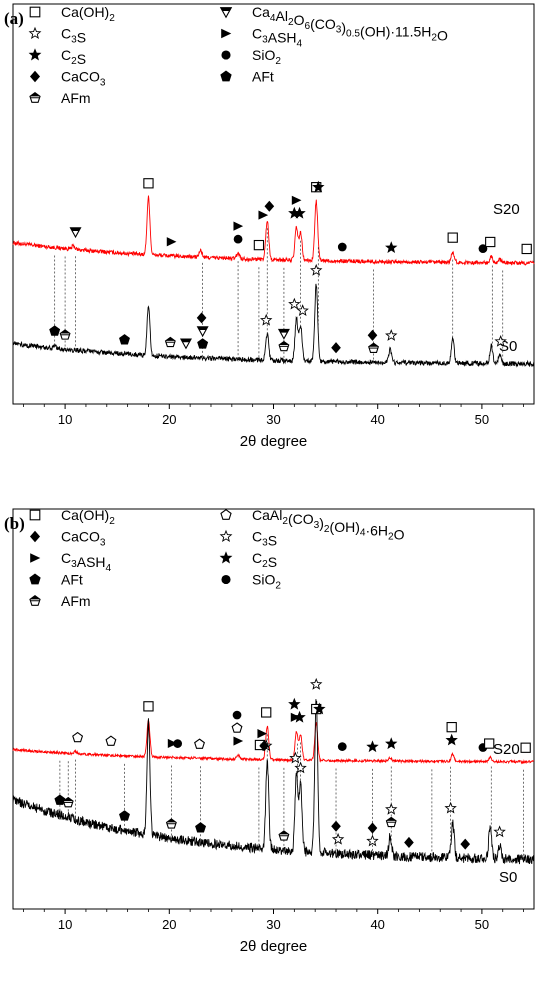 The height and width of the screenshot is (1004, 550). I want to click on legend-item: AFt, so click(56, 580).